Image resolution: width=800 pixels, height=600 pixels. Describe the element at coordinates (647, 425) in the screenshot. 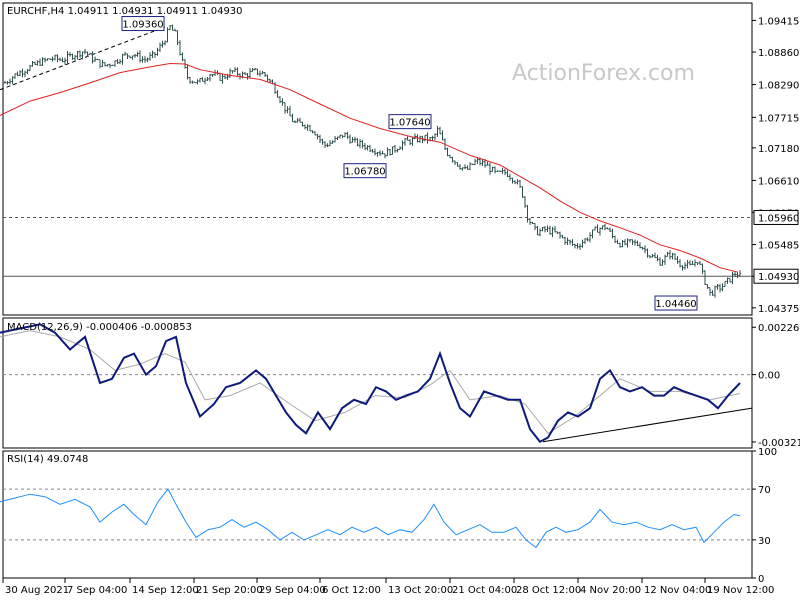

I see `macd-trendline` at that location.